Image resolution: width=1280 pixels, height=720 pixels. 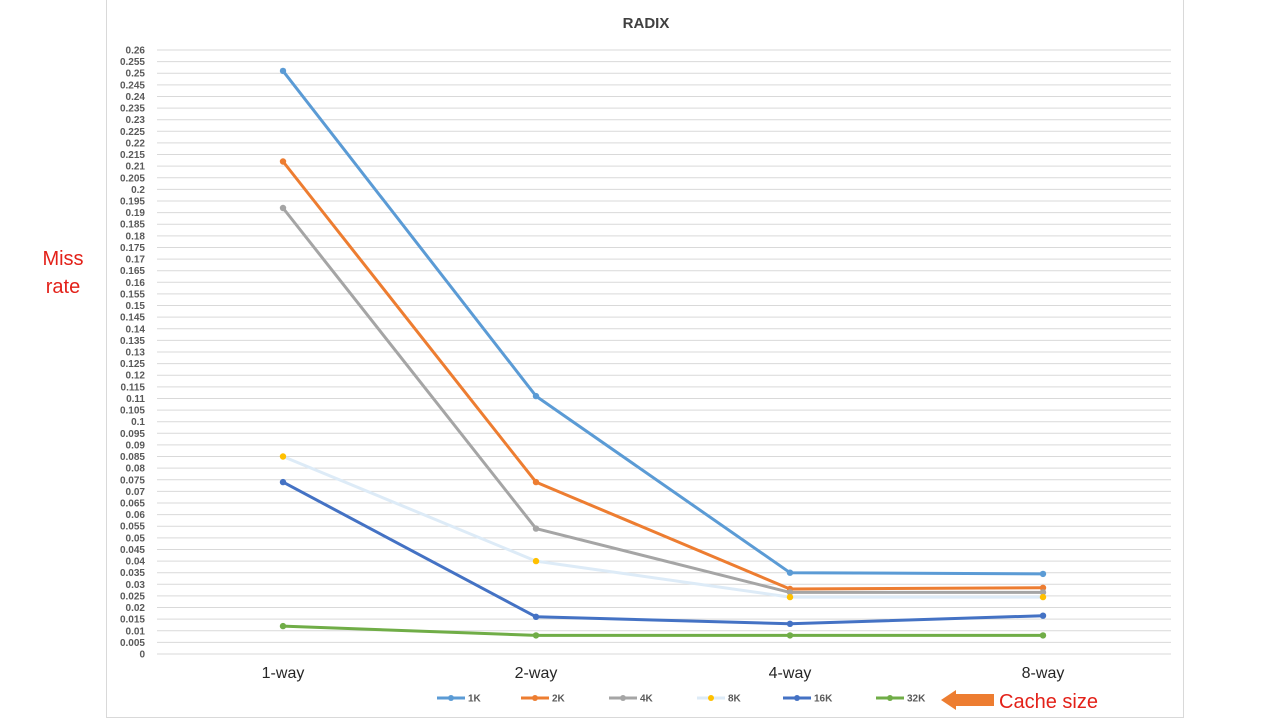 I want to click on y-tick-label: 0.005, so click(x=132, y=643).